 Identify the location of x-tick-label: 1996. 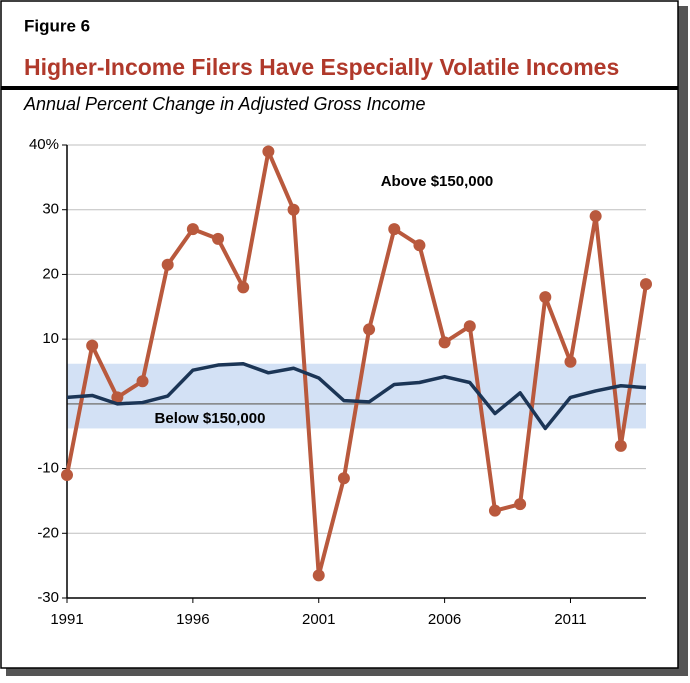
(192, 619).